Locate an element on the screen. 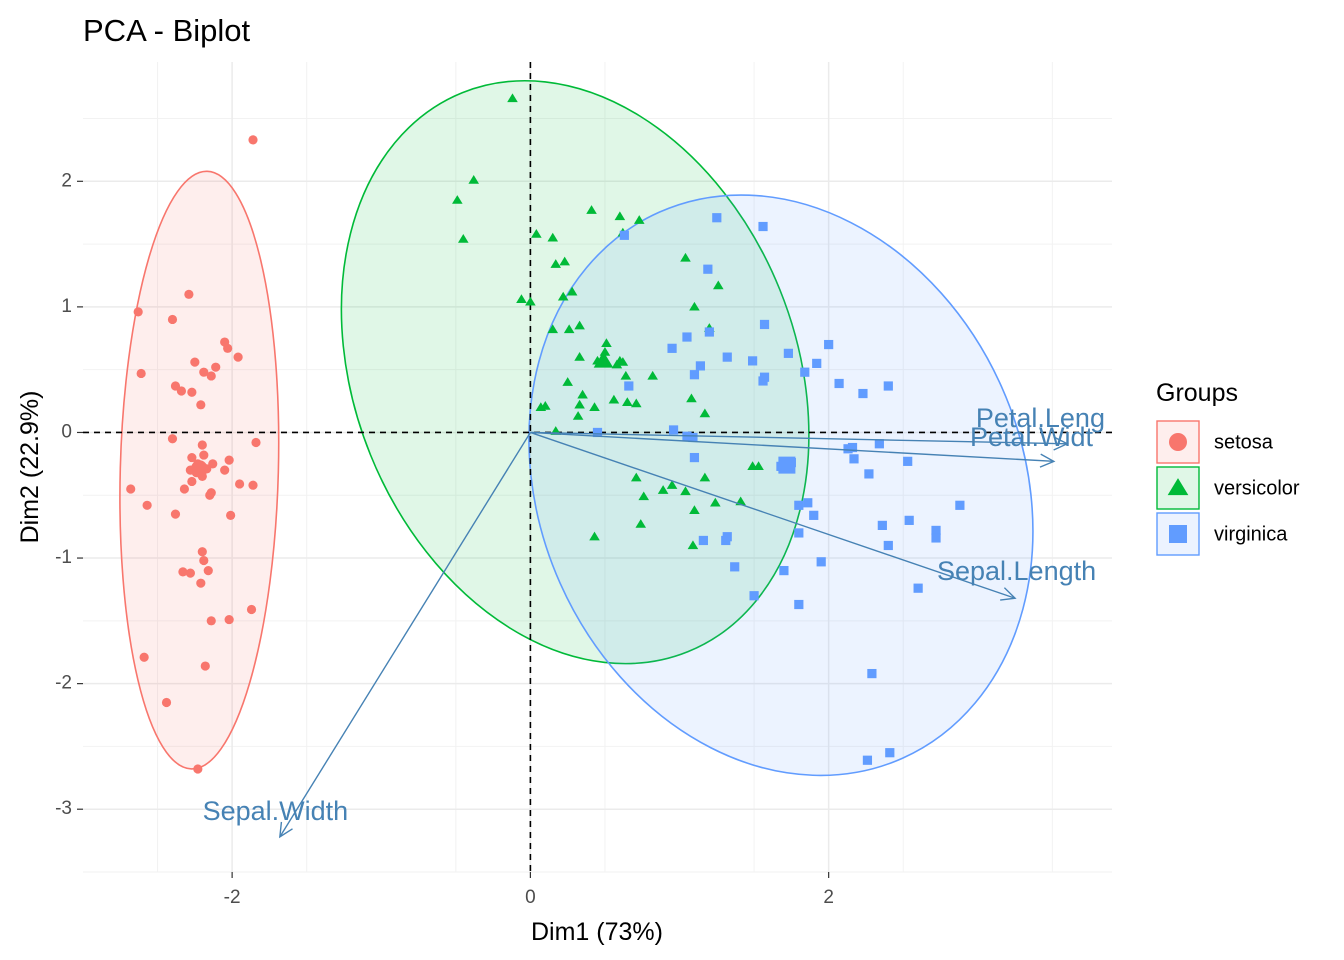  y-tick-label: -3 is located at coordinates (63, 808).